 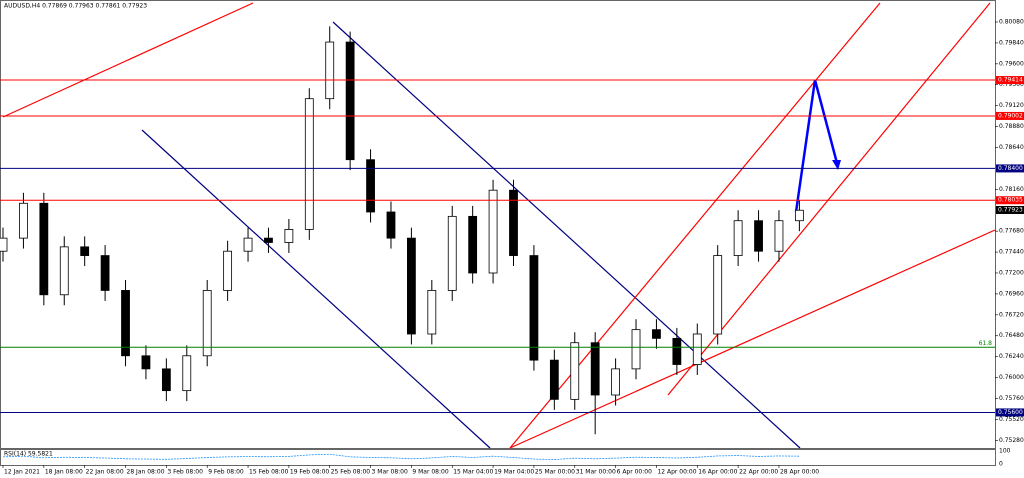 What do you see at coordinates (634, 472) in the screenshot?
I see `x-tick-label: 6 Apr 00:00` at bounding box center [634, 472].